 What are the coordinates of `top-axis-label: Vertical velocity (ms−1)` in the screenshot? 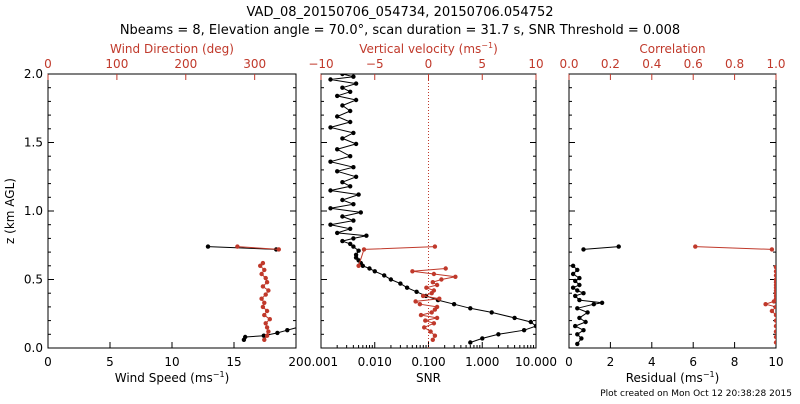 It's located at (428, 48).